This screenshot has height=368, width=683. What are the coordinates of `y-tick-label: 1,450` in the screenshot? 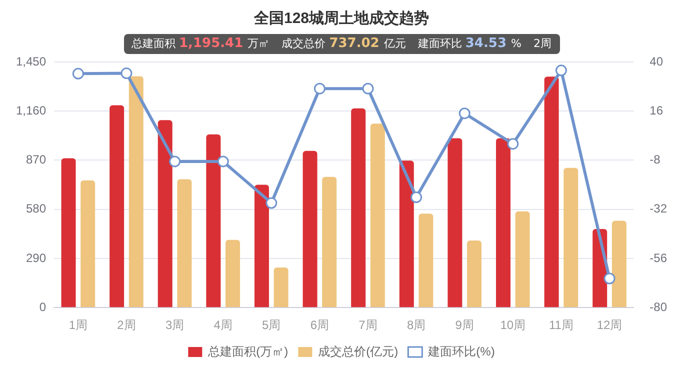 It's located at (31, 61).